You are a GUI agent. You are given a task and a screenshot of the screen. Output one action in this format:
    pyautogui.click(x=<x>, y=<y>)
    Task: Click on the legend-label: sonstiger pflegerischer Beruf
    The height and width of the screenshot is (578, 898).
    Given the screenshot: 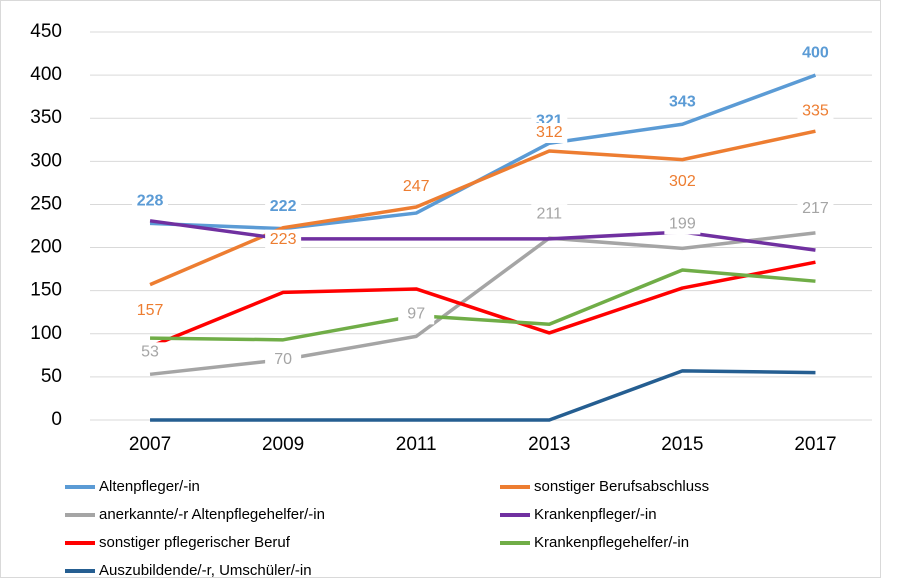 What is the action you would take?
    pyautogui.click(x=195, y=542)
    